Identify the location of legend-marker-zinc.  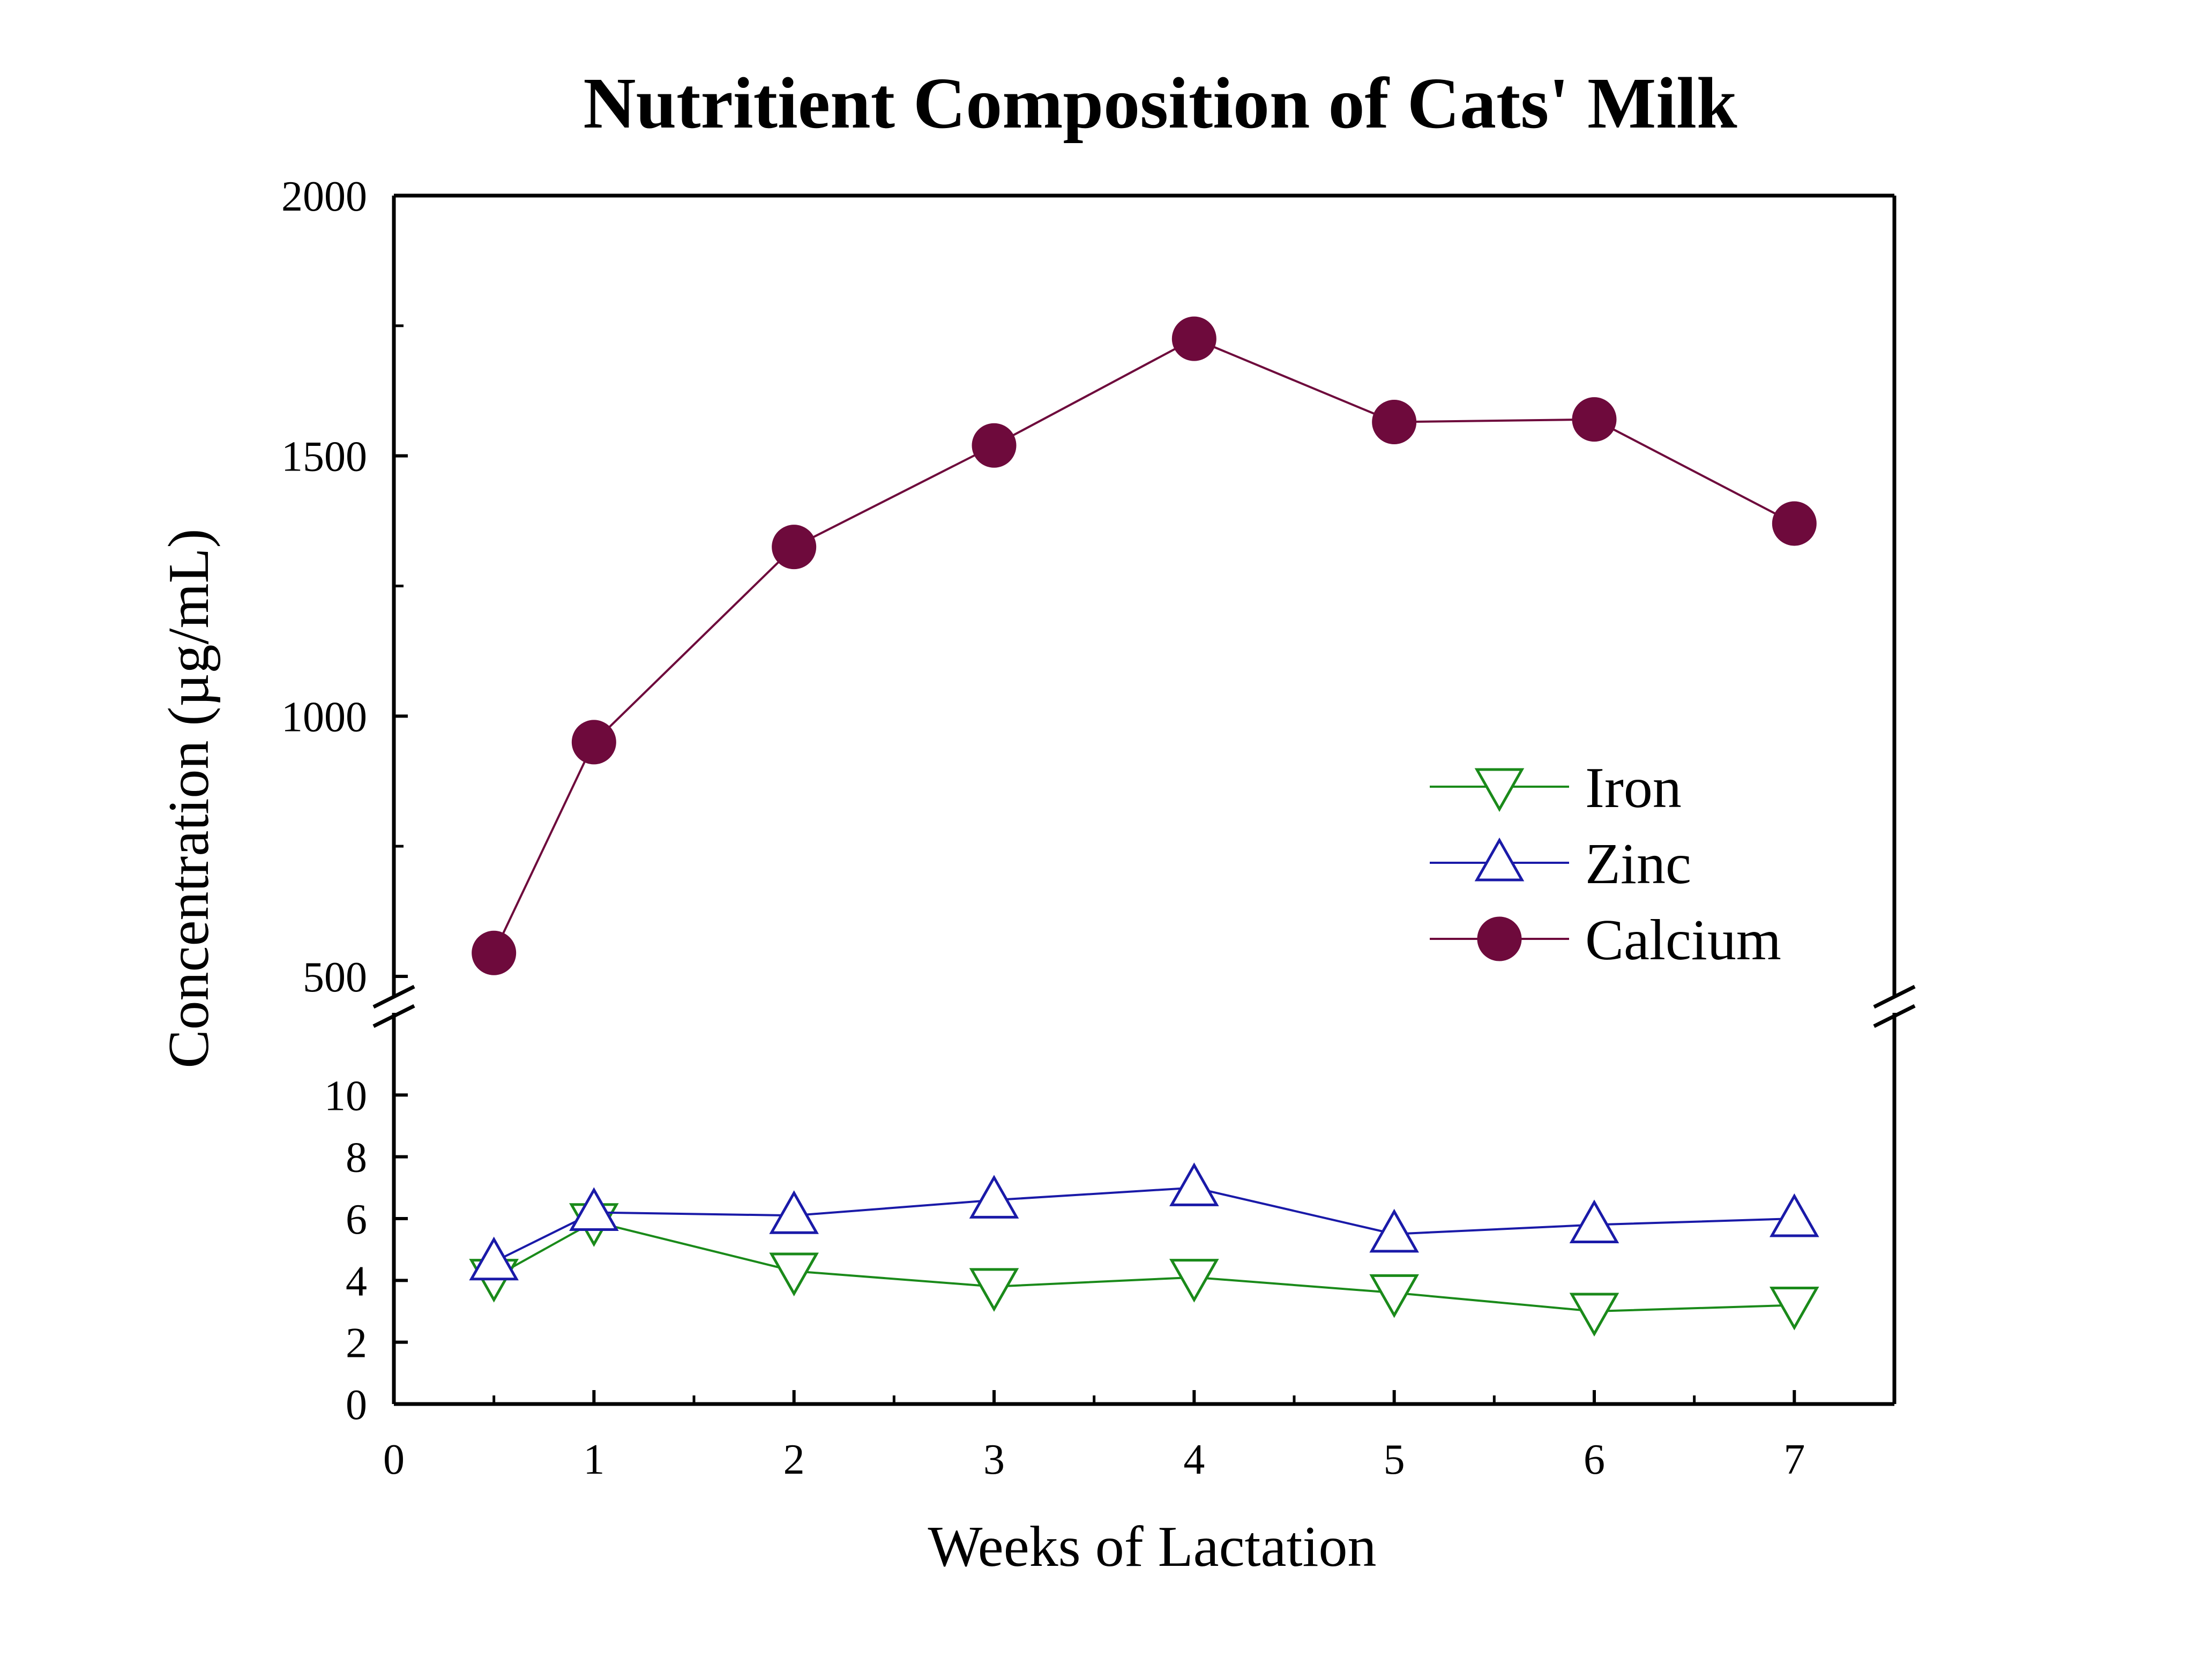
(1500, 859).